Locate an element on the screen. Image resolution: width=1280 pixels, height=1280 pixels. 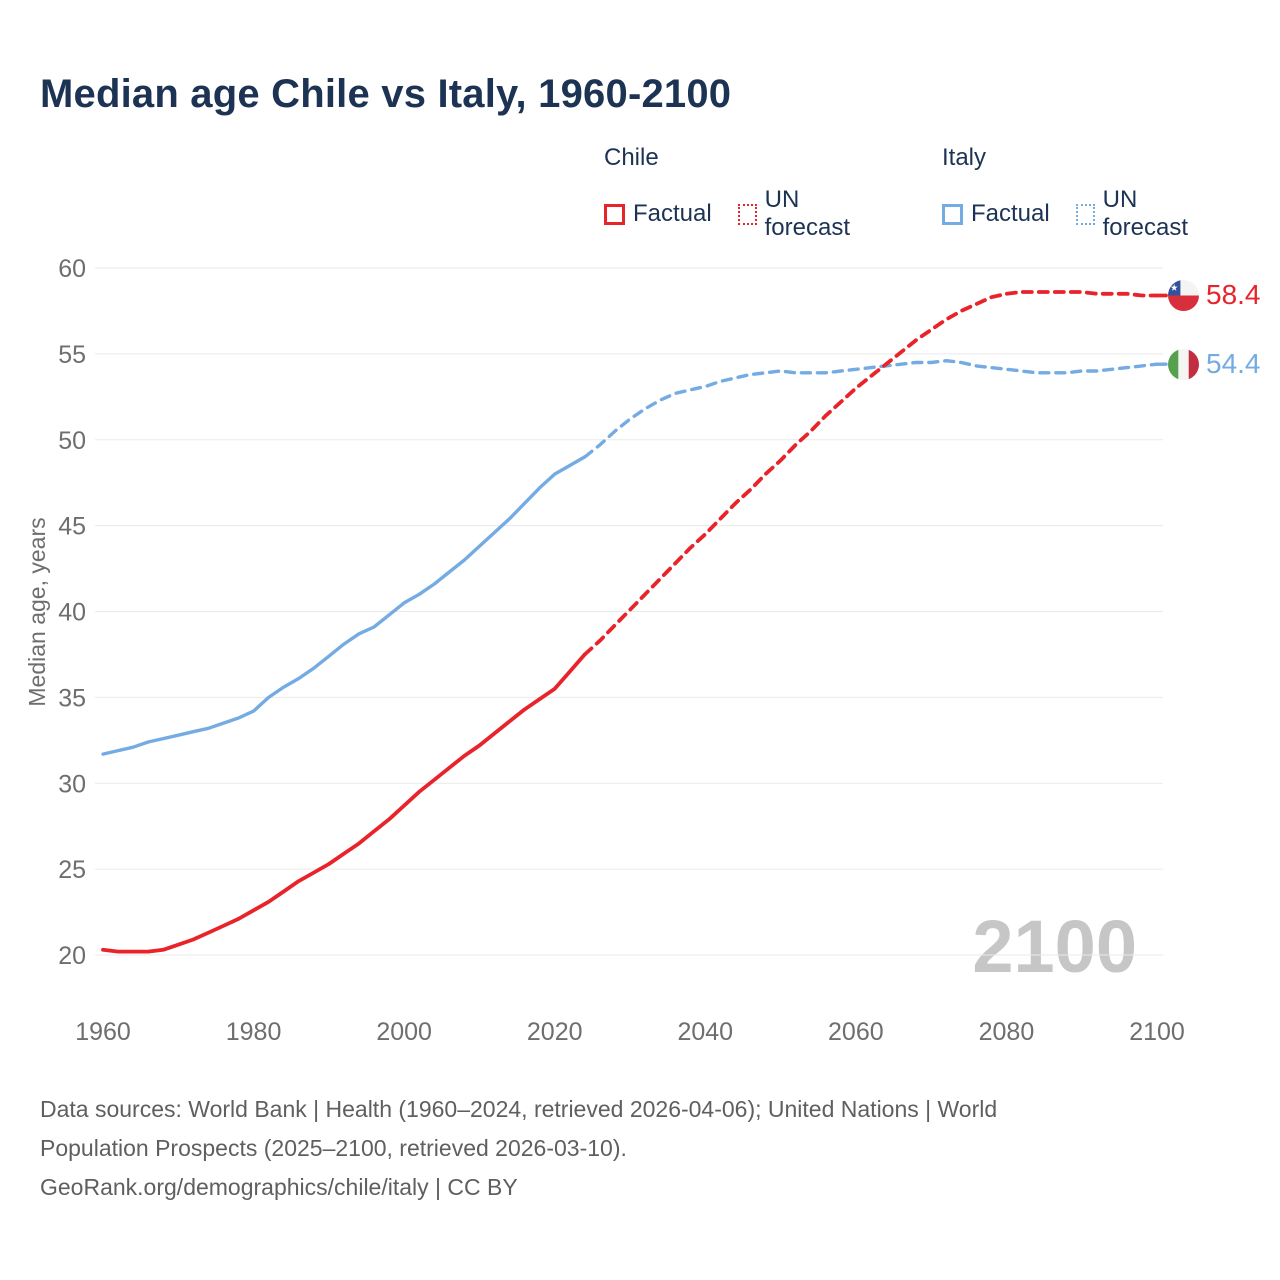
chile-forecast-swatch-icon is located at coordinates (747, 214).